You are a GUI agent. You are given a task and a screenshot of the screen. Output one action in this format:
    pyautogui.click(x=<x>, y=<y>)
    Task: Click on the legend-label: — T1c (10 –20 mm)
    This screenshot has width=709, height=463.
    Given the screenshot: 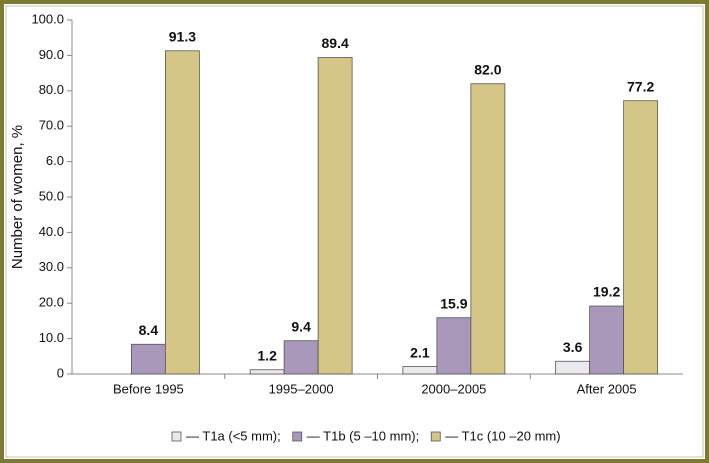 What is the action you would take?
    pyautogui.click(x=502, y=435)
    